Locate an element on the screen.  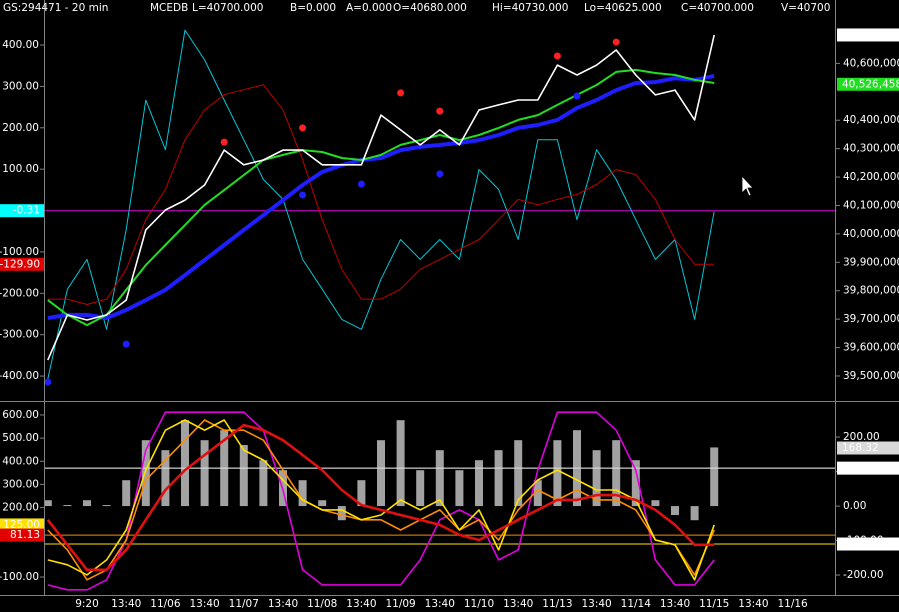
value-marker-label: -0.31 is located at coordinates (26, 211).